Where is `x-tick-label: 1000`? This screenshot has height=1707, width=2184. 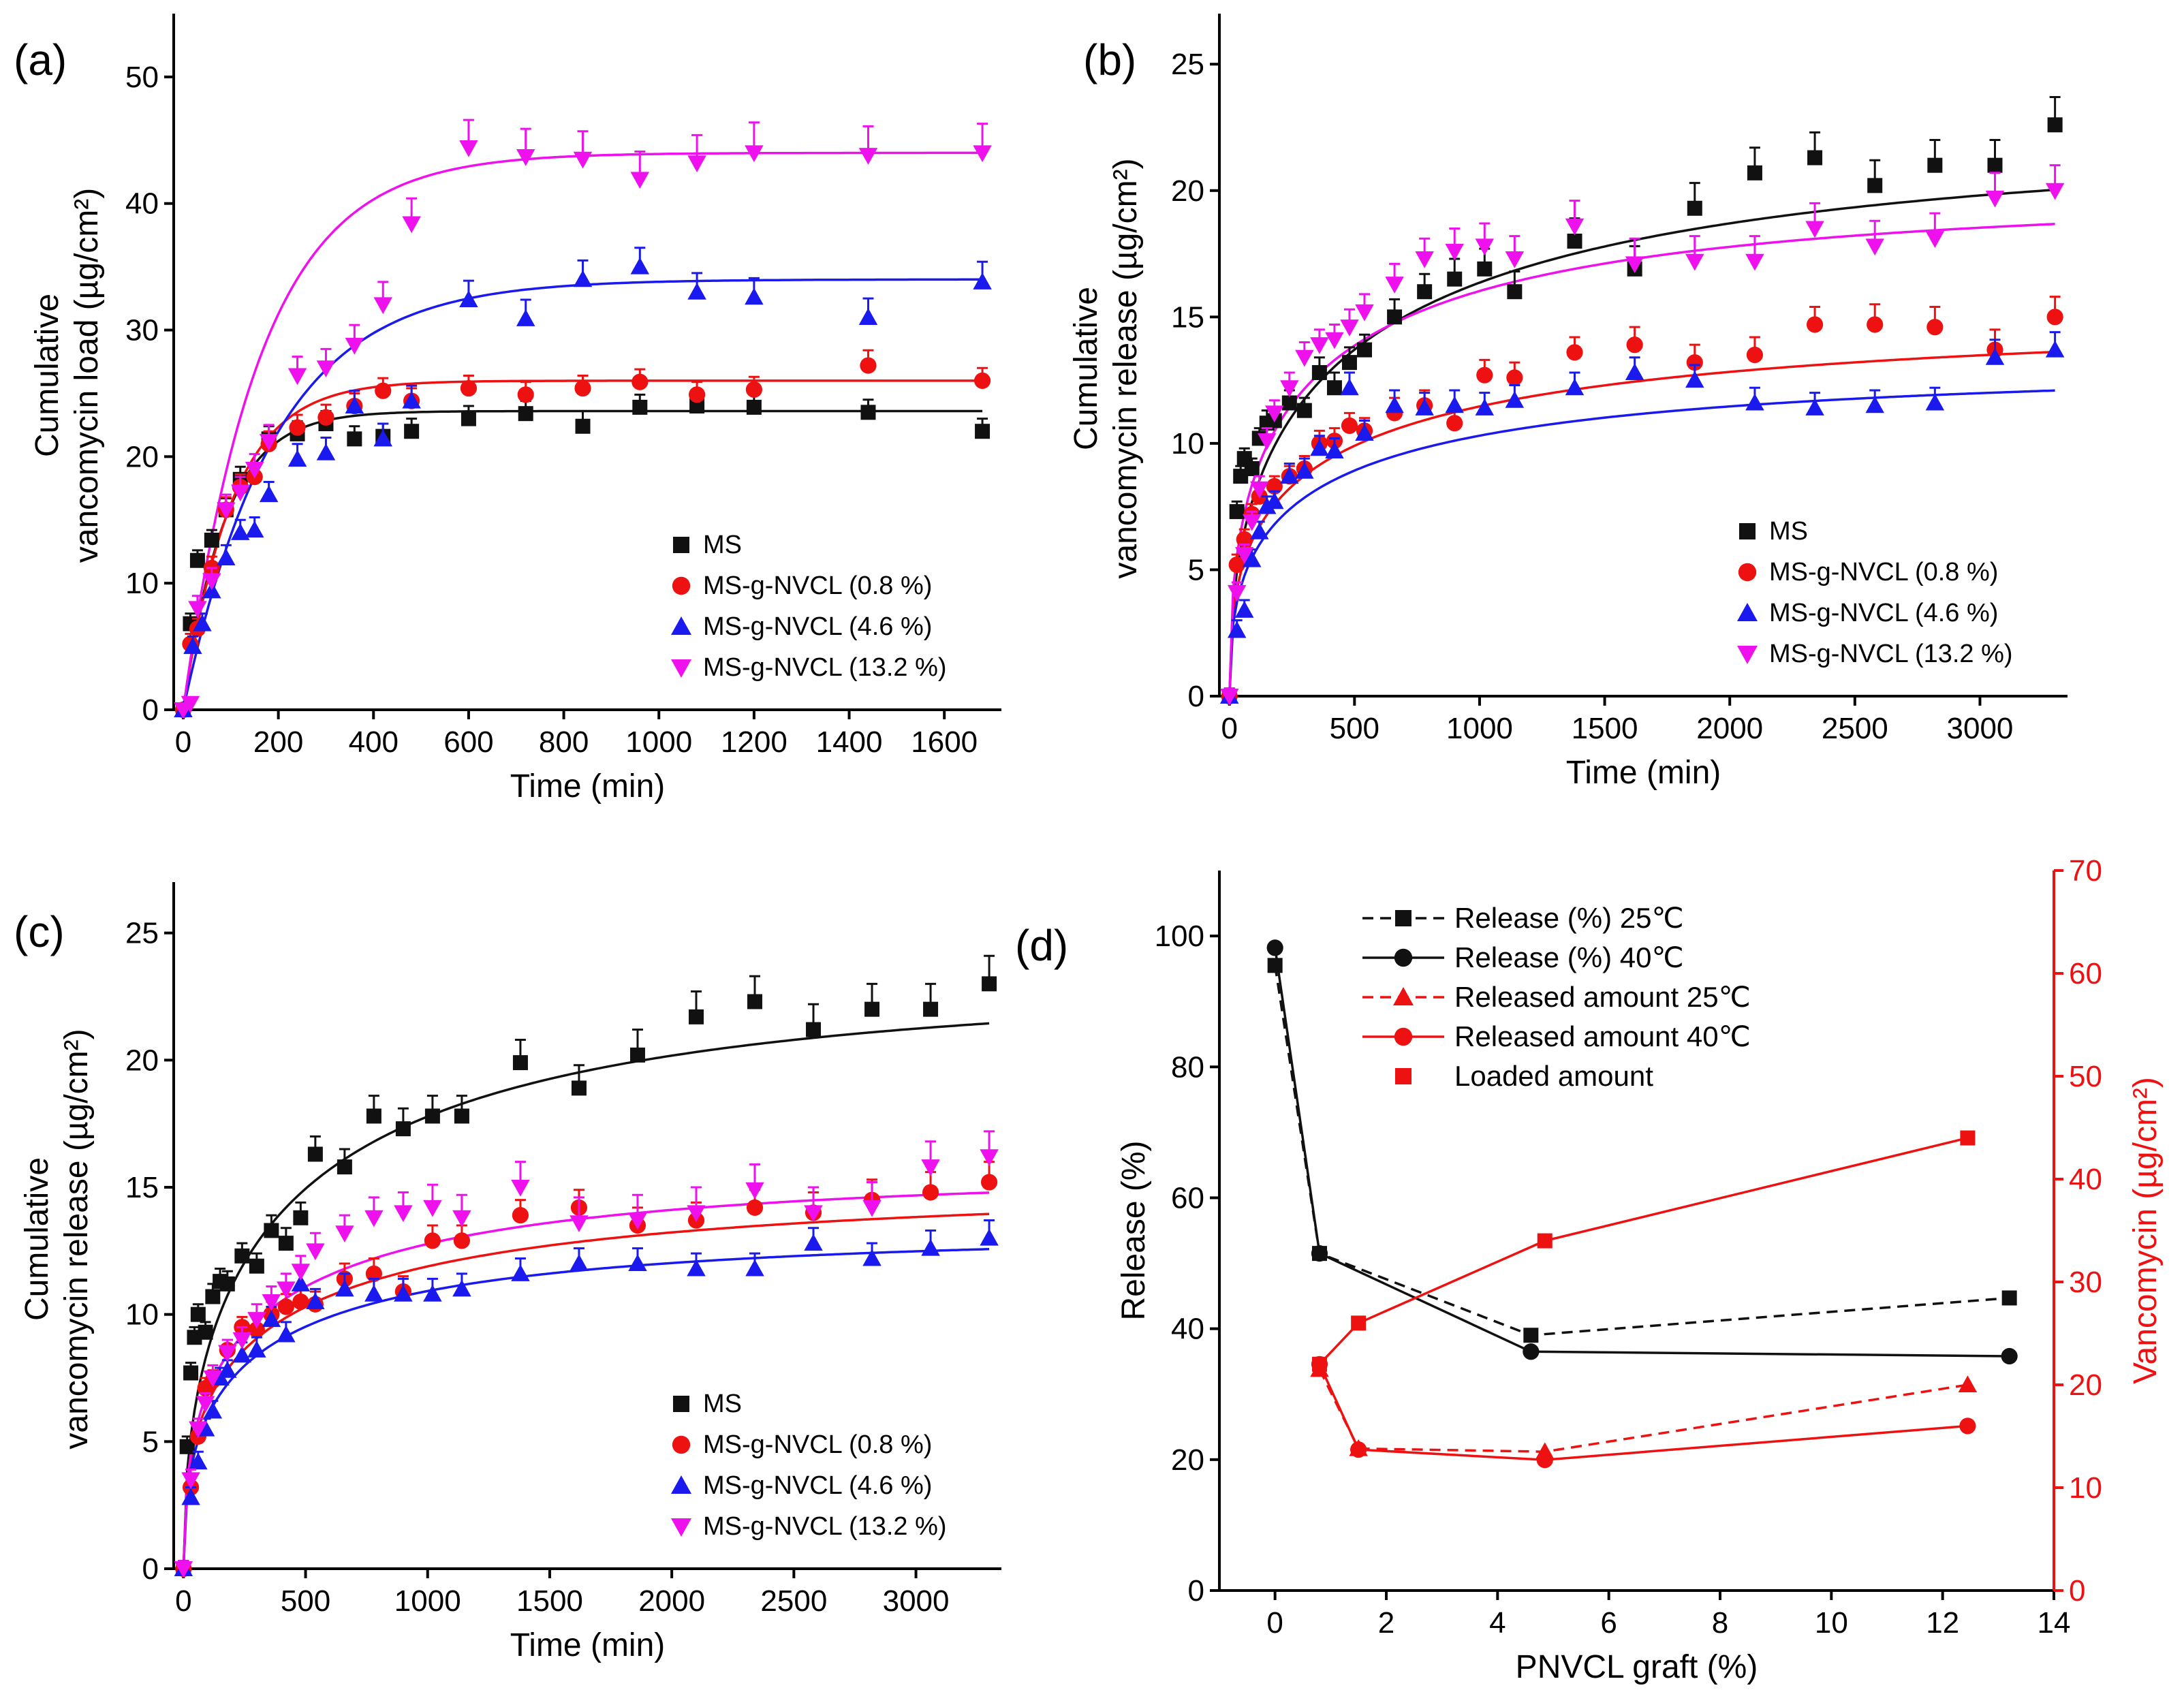 x-tick-label: 1000 is located at coordinates (1479, 728).